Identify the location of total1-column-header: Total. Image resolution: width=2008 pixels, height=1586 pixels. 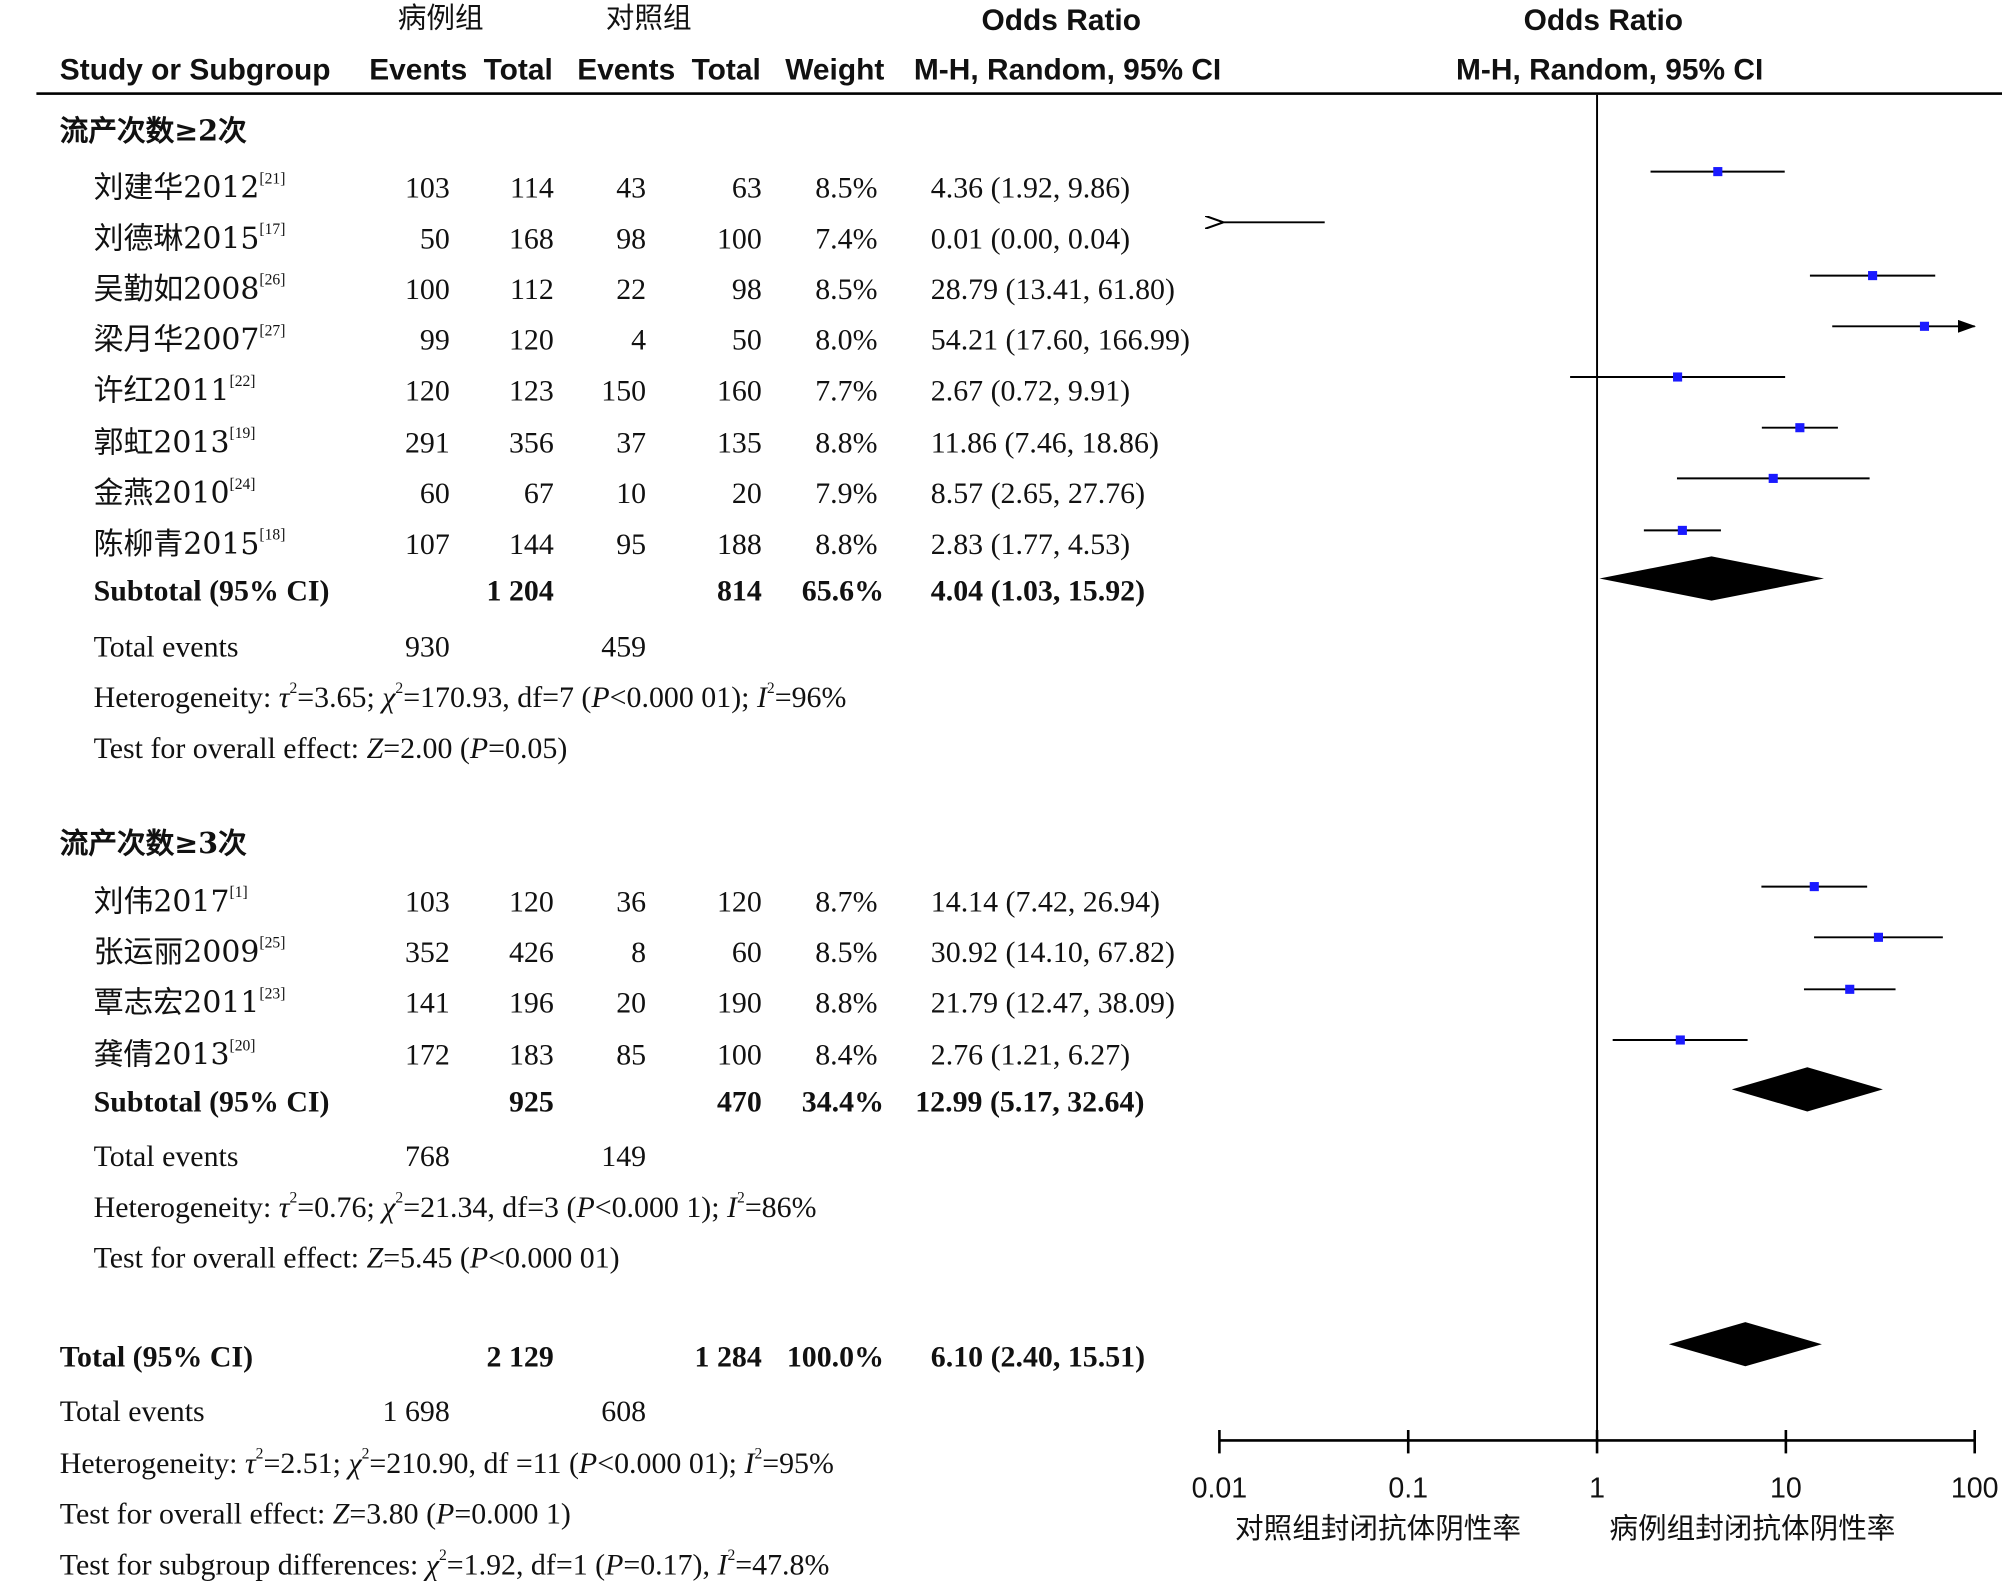
(518, 69).